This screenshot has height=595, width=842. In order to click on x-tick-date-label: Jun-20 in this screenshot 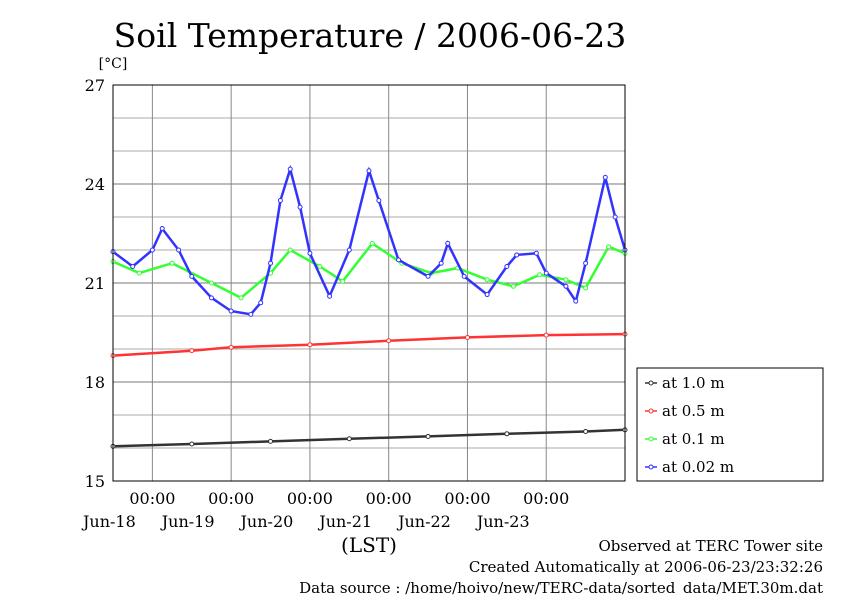, I will do `click(266, 521)`.